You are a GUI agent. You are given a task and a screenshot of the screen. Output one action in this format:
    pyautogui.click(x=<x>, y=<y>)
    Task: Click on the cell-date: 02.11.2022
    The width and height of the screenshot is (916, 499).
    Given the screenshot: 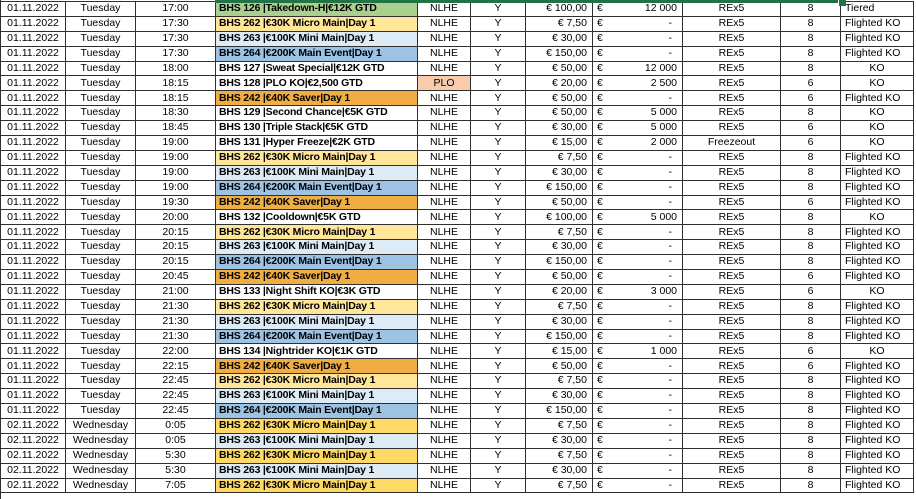 What is the action you would take?
    pyautogui.click(x=33, y=455)
    